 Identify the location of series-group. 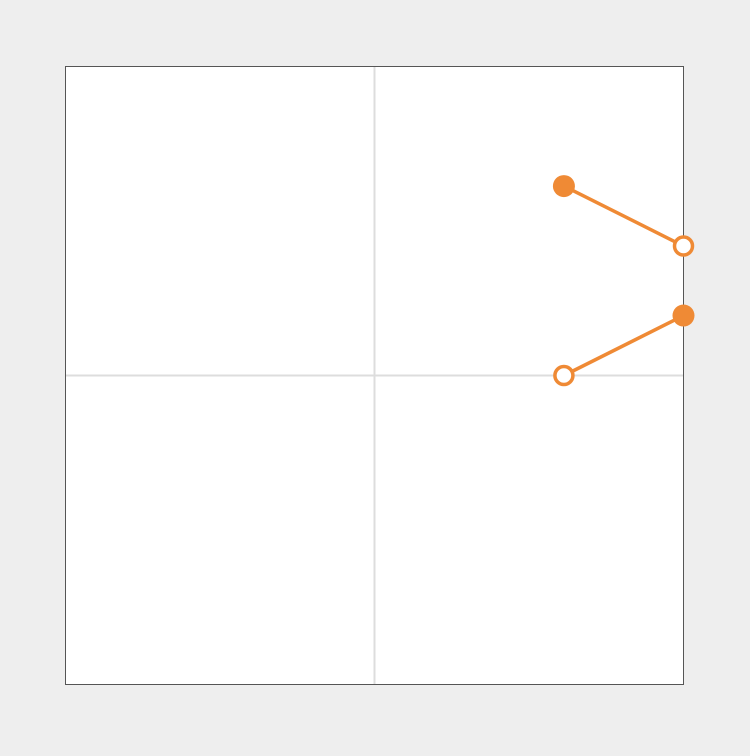
(623, 281).